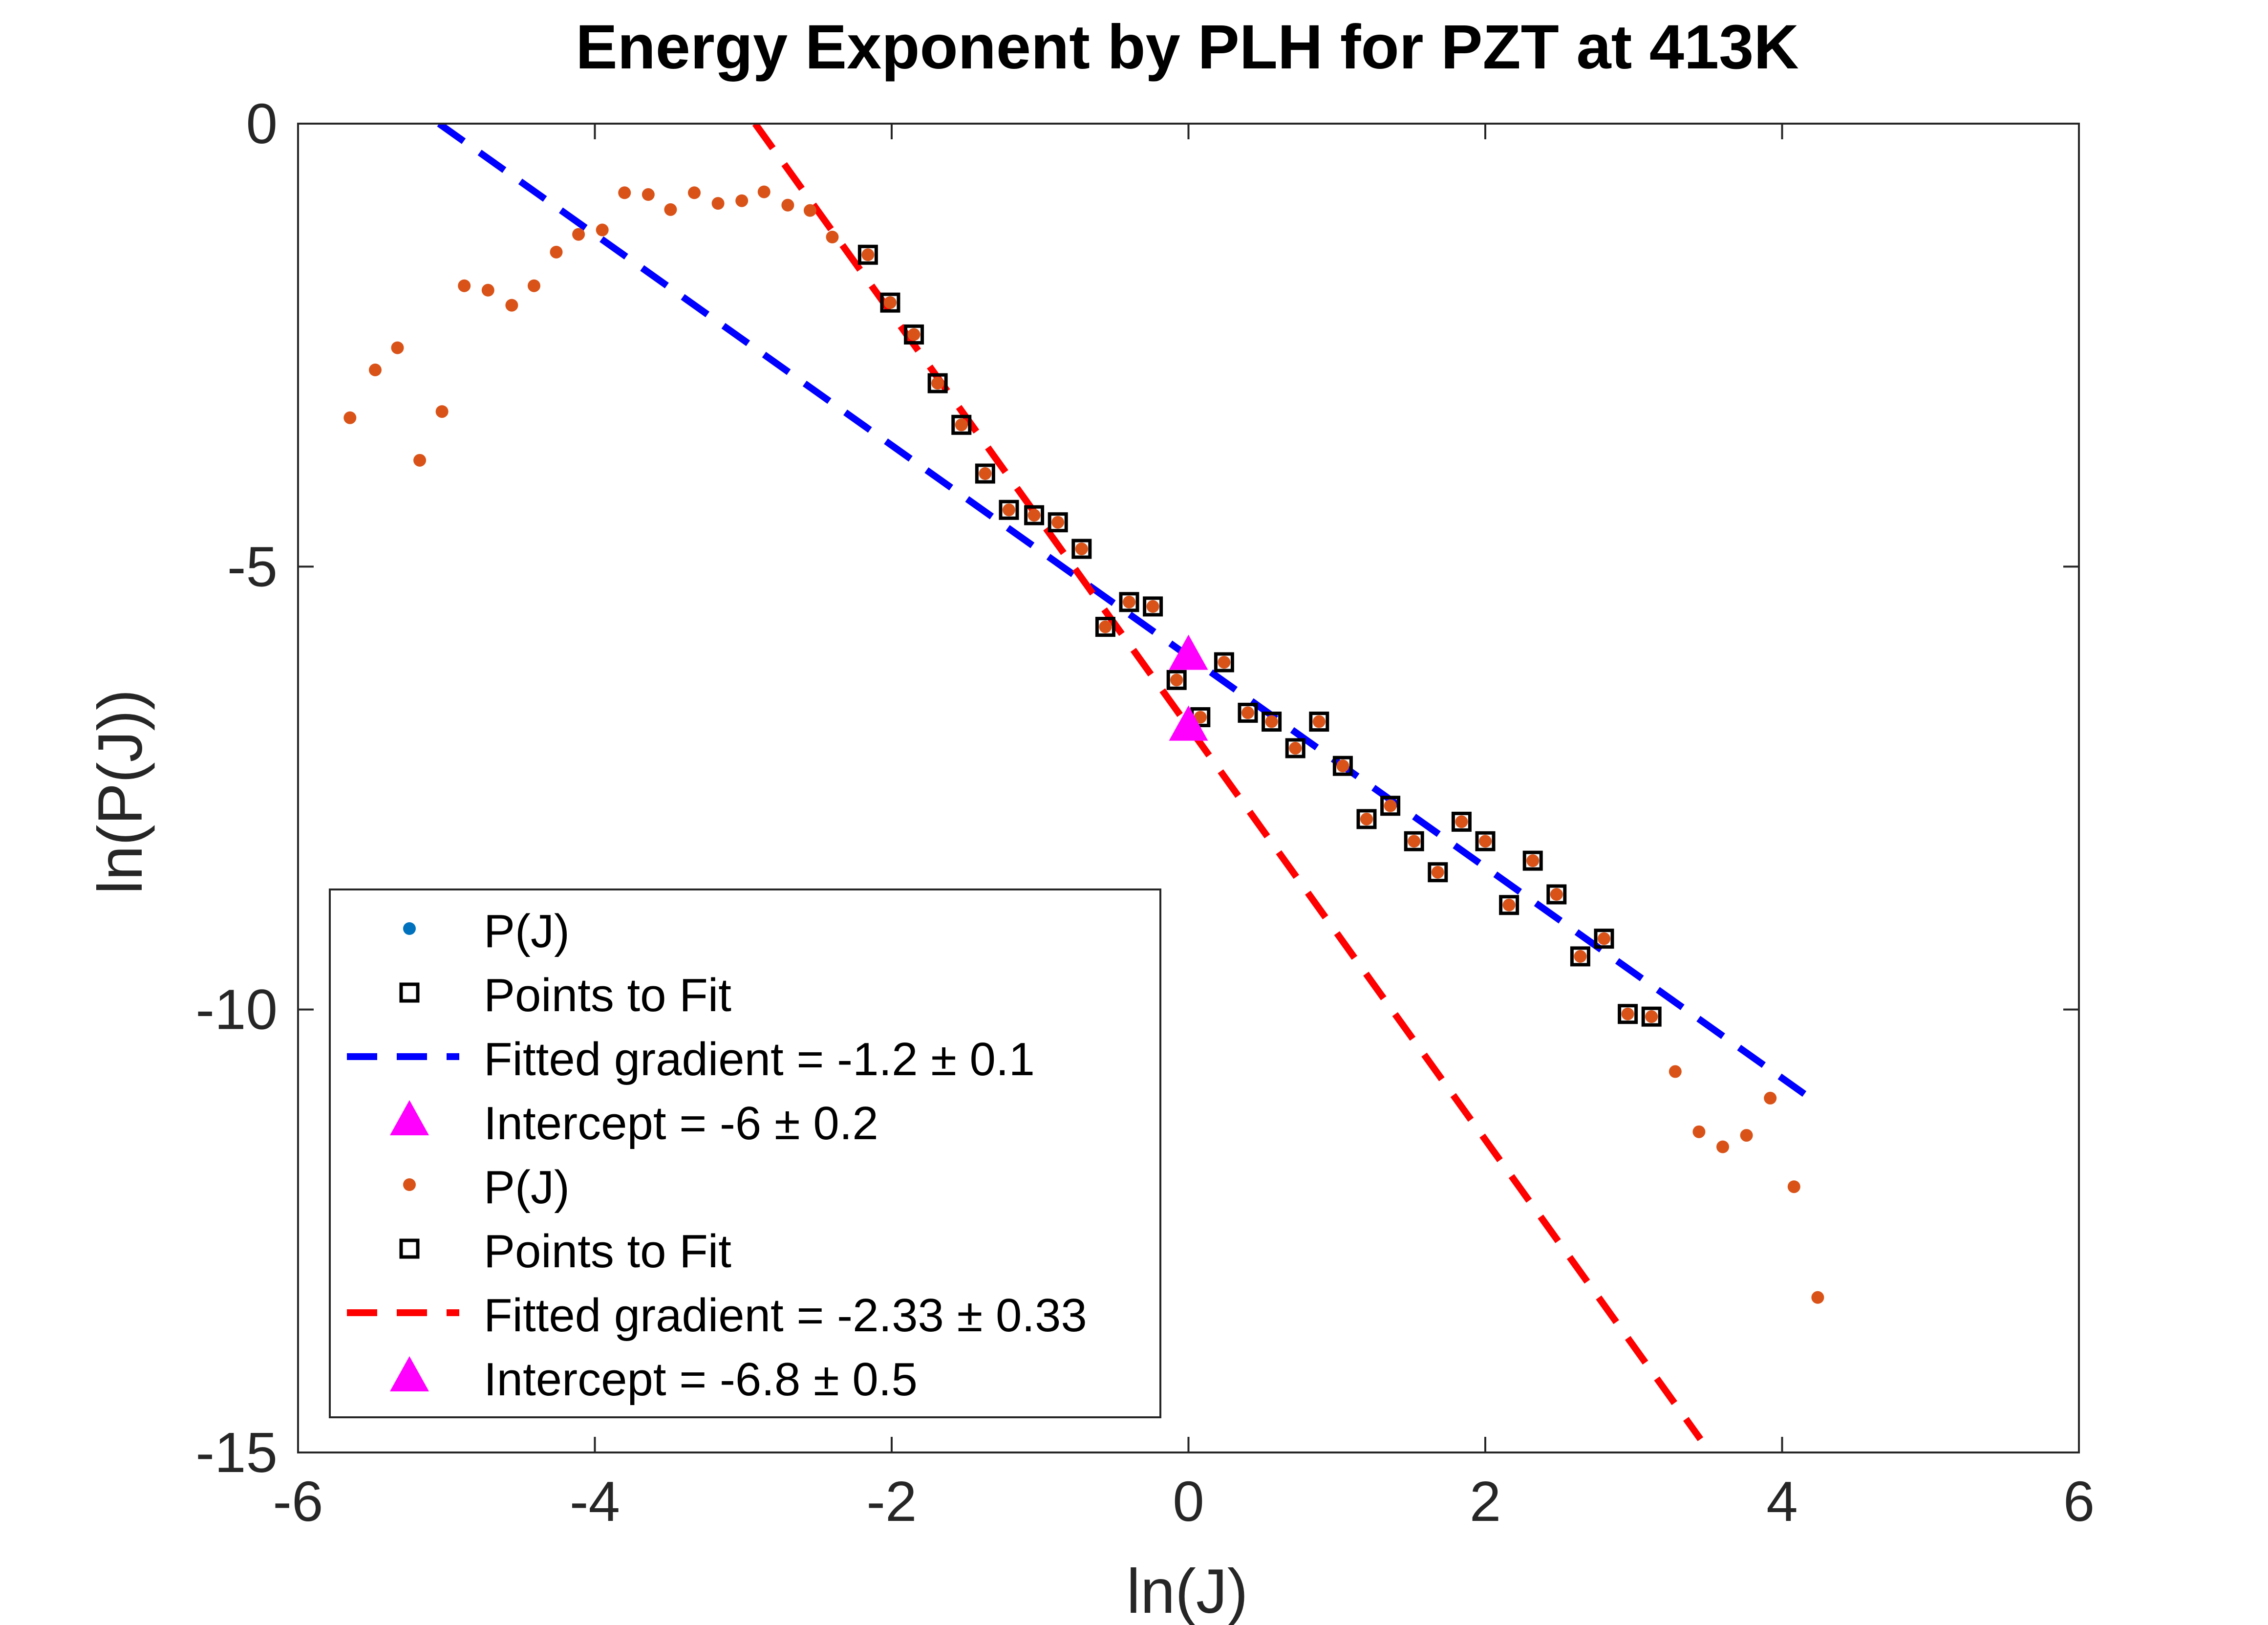 The width and height of the screenshot is (2268, 1625). I want to click on x-axis-label: ln(J), so click(1187, 1591).